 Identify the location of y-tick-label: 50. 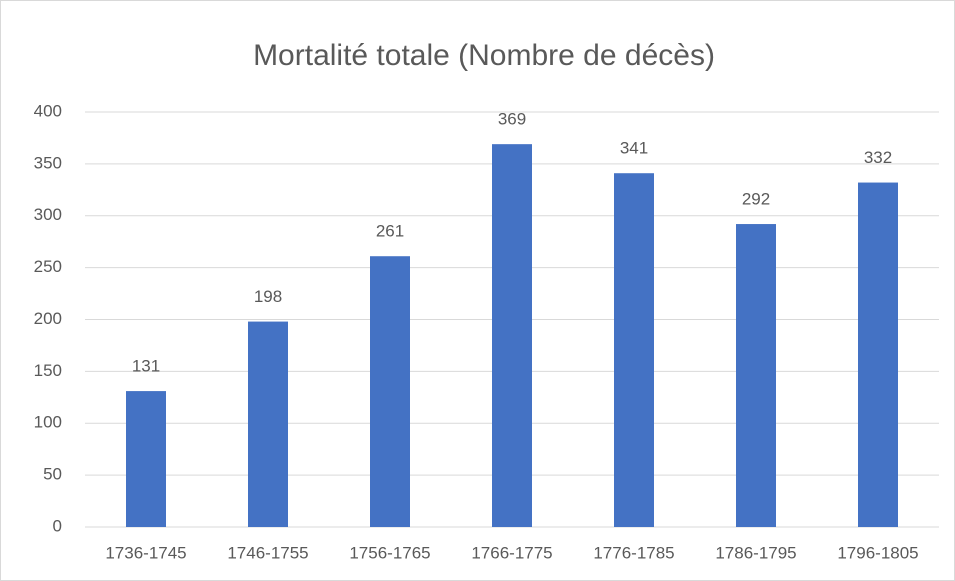
(52, 474).